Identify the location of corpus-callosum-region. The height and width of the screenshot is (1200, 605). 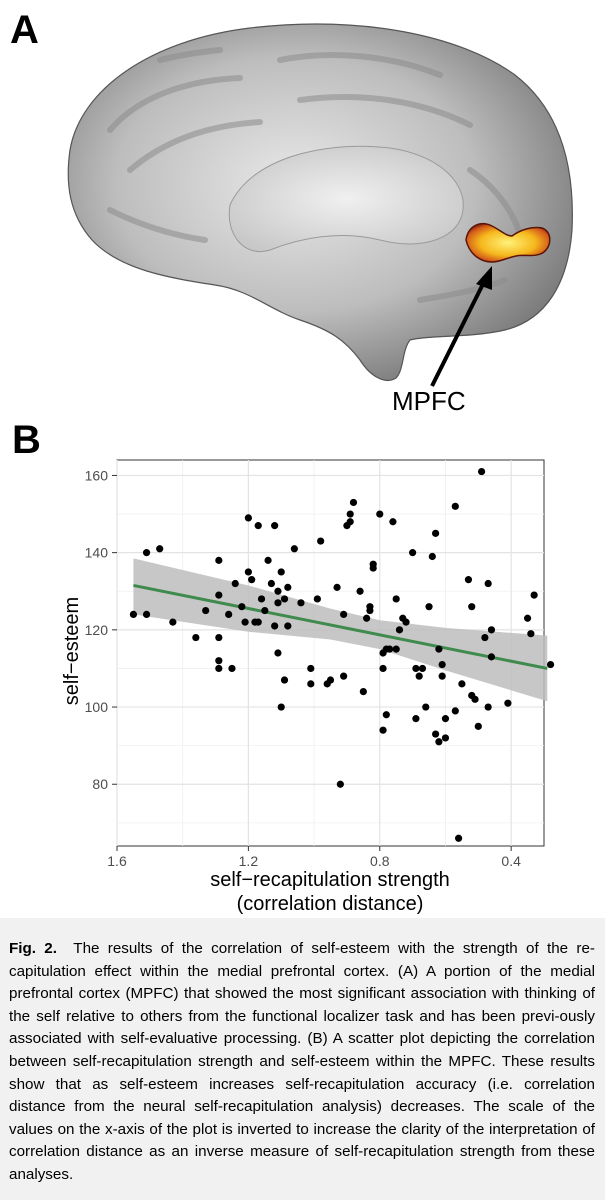
(346, 198).